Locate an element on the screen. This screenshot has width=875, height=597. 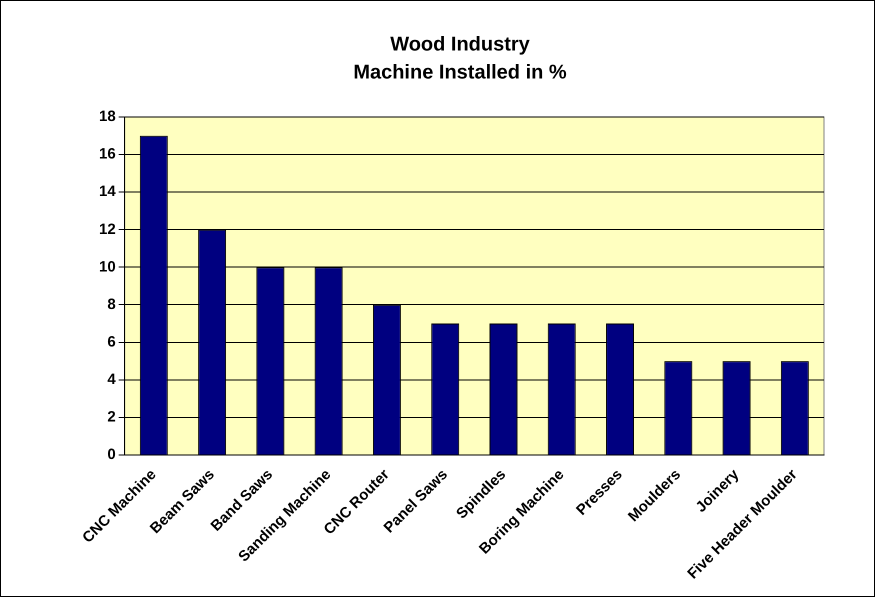
y-tick-label: 18 is located at coordinates (107, 117).